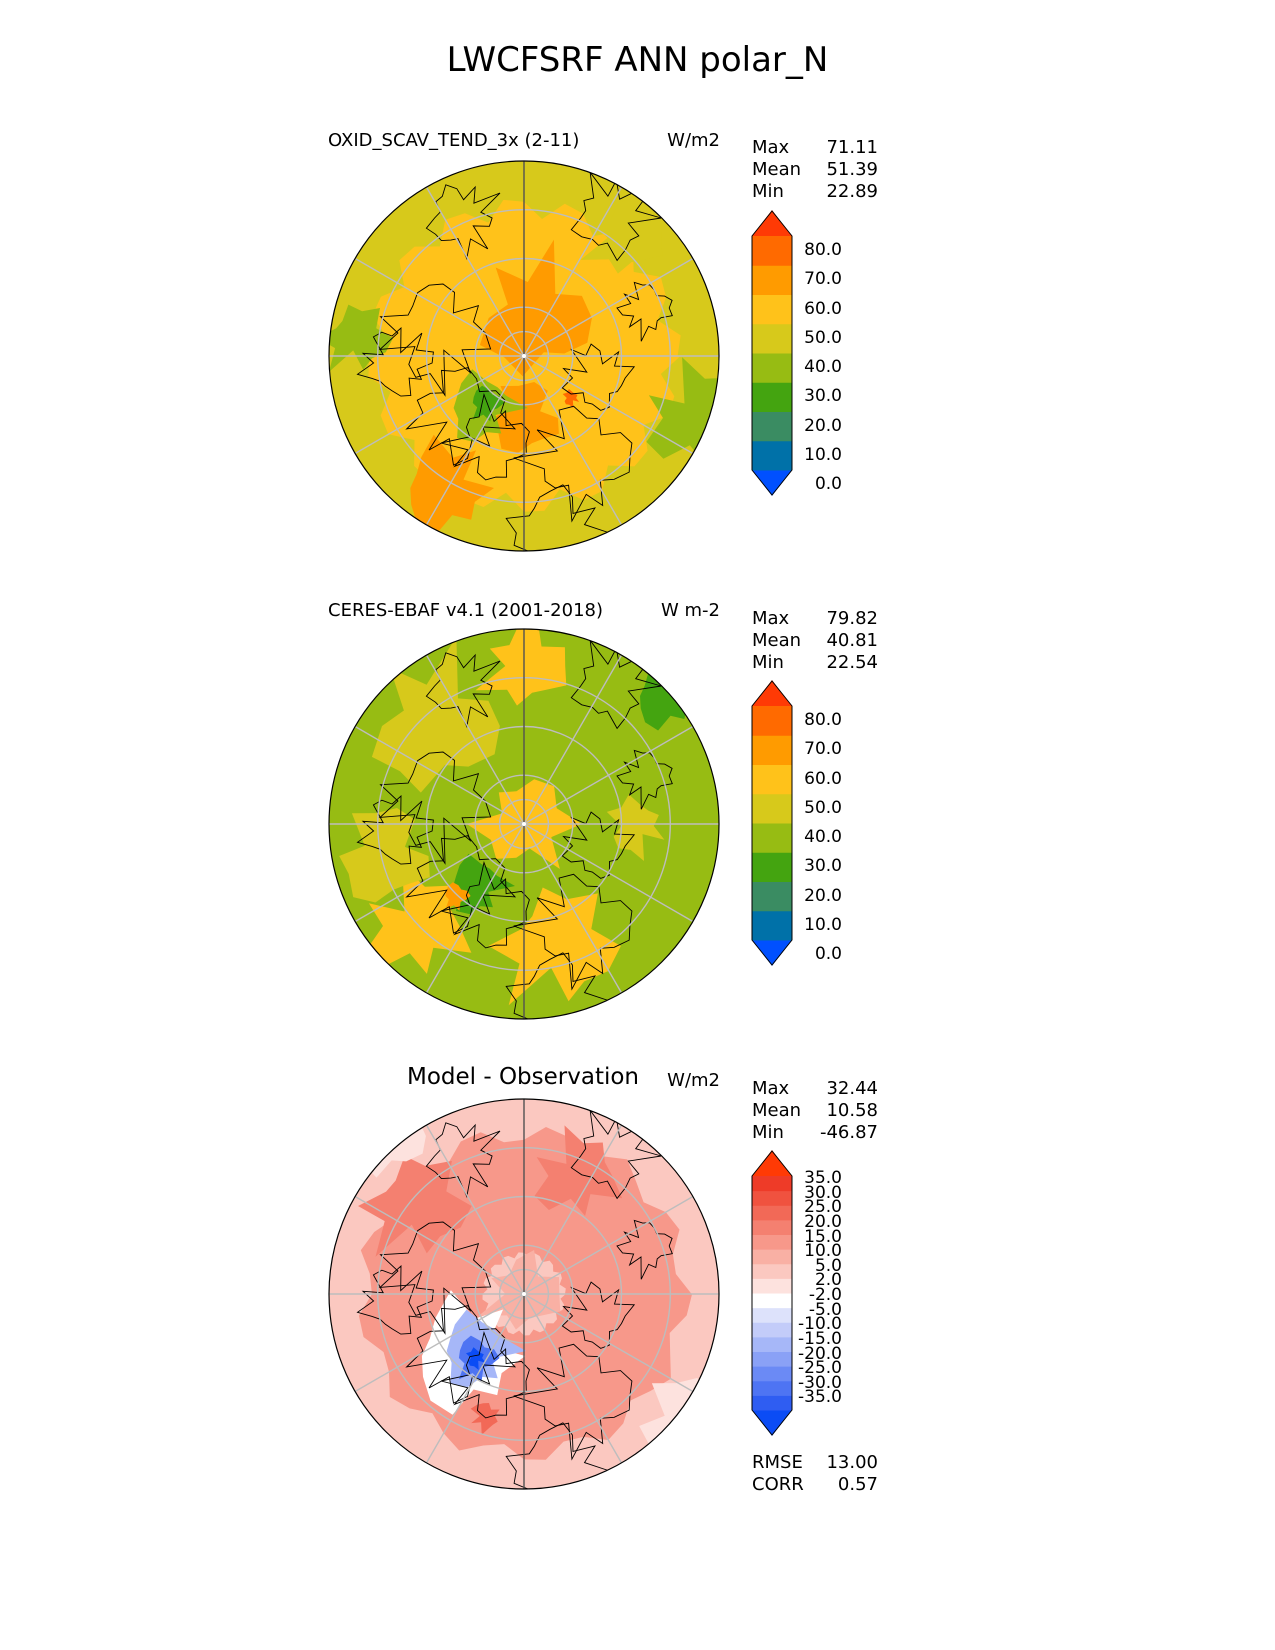  I want to click on panel2-colorbar, so click(772, 823).